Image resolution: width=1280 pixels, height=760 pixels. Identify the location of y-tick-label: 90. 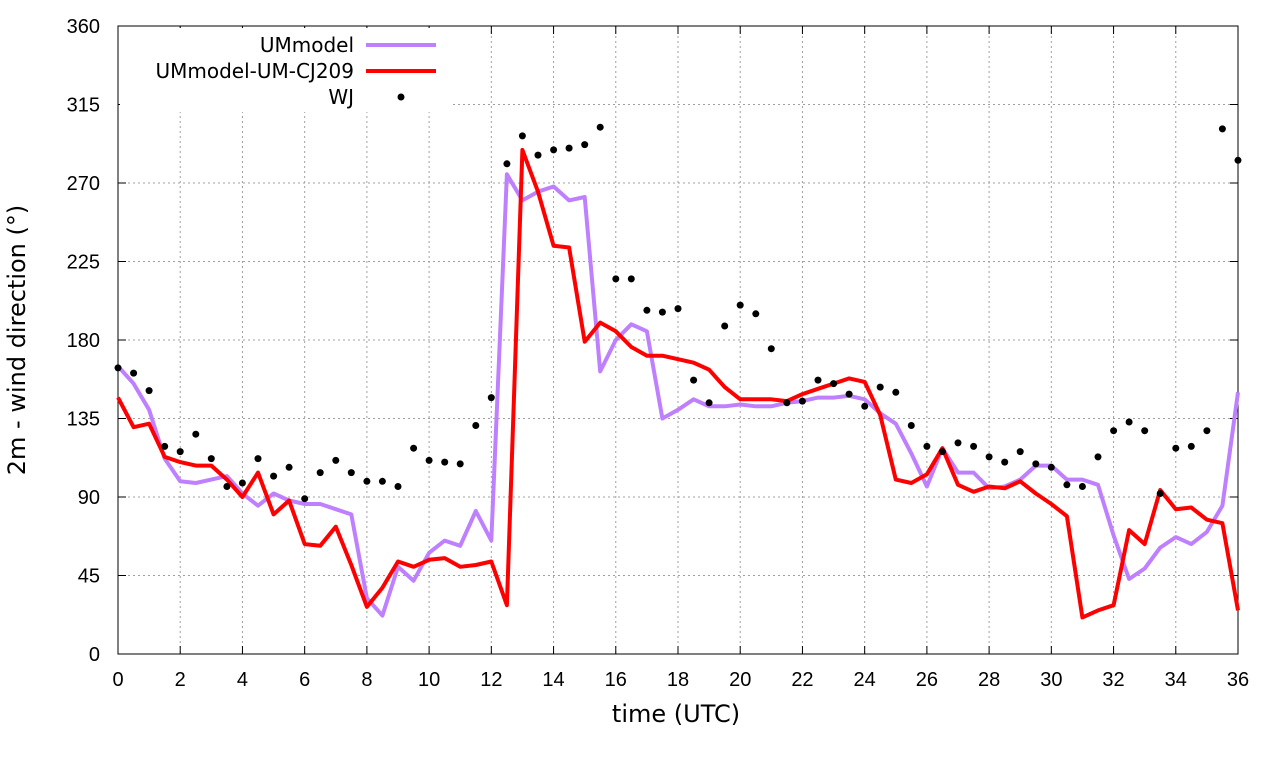
(89, 498).